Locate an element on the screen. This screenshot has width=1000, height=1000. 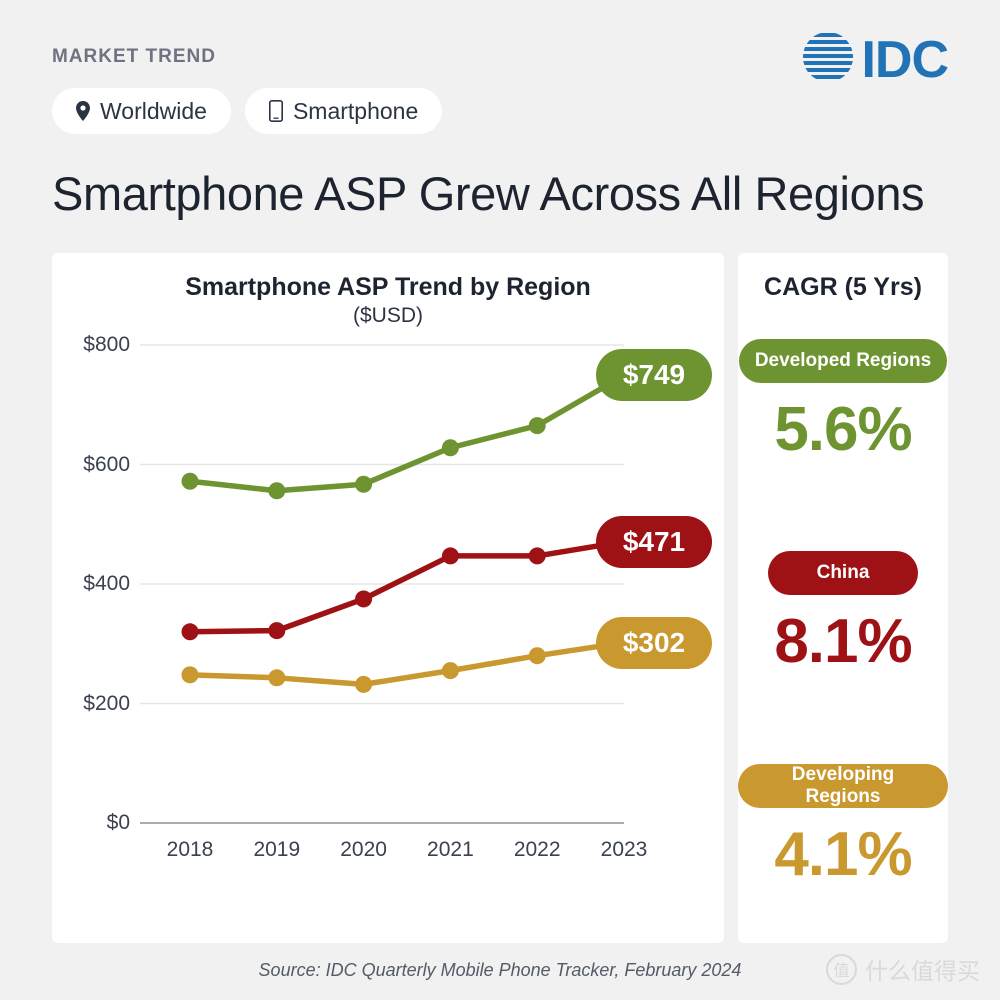
idc-logo-text: IDC is located at coordinates (905, 59).